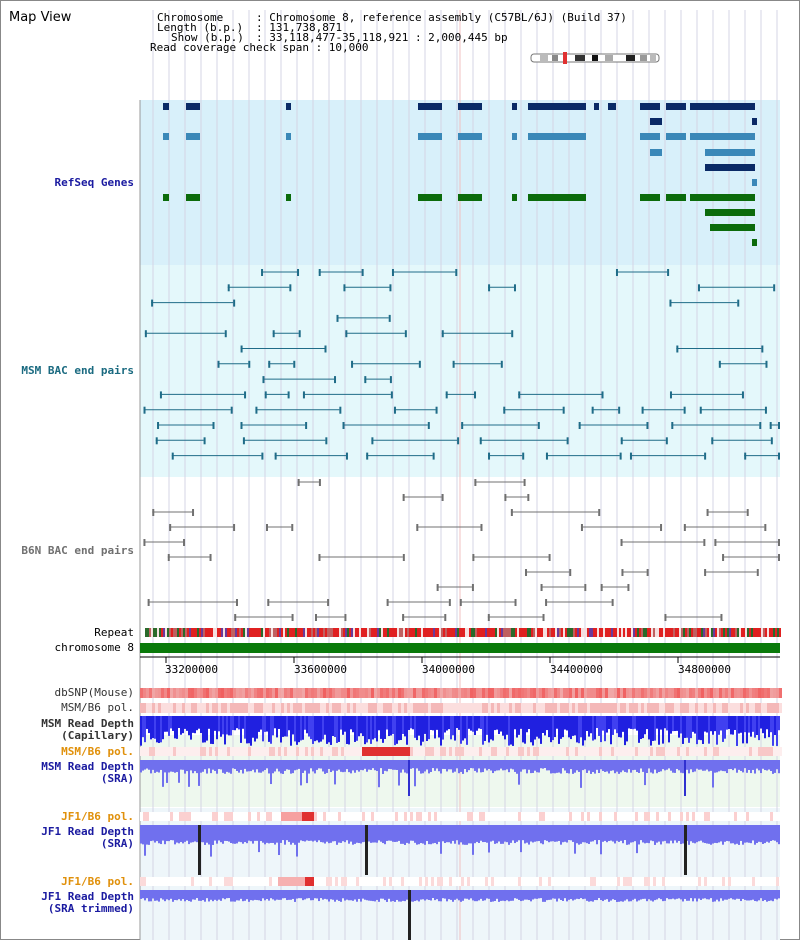  Describe the element at coordinates (97, 751) in the screenshot. I see `track-label-msm-b6-pol-2: MSM/B6 pol.` at that location.